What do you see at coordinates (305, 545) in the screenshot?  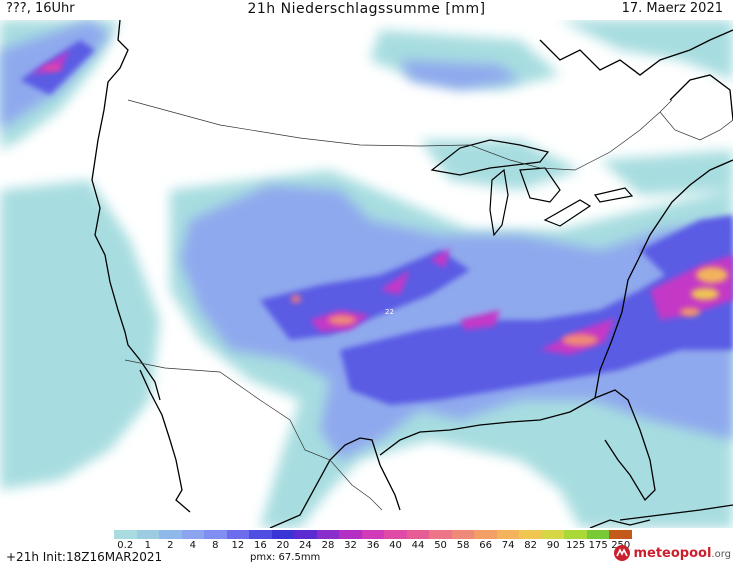 I see `color-bar-tick-label: 24` at bounding box center [305, 545].